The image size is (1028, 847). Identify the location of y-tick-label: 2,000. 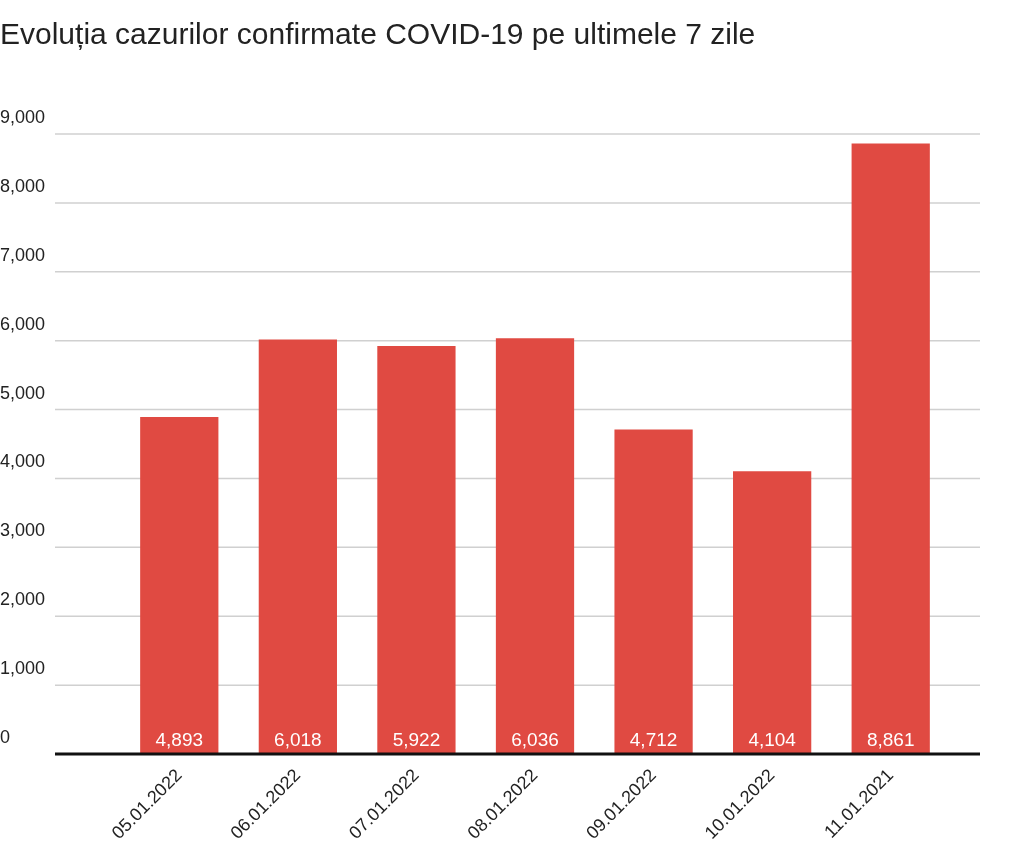
(23, 599).